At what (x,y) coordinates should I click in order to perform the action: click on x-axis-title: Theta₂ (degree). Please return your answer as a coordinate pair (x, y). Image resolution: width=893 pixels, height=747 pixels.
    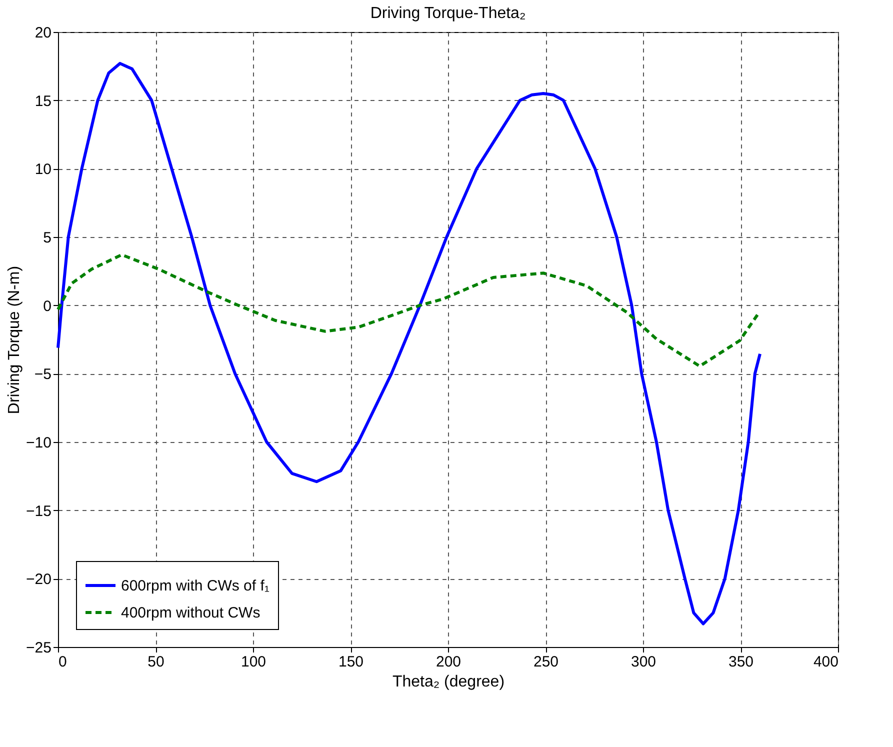
    Looking at the image, I should click on (448, 682).